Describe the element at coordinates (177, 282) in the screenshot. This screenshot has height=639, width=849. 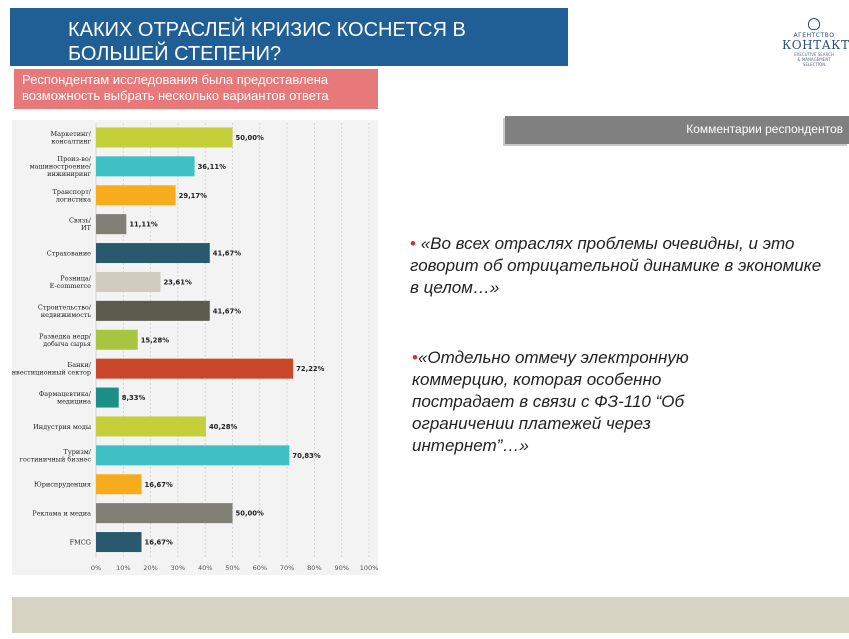
I see `bar-value-label: 23,61%` at that location.